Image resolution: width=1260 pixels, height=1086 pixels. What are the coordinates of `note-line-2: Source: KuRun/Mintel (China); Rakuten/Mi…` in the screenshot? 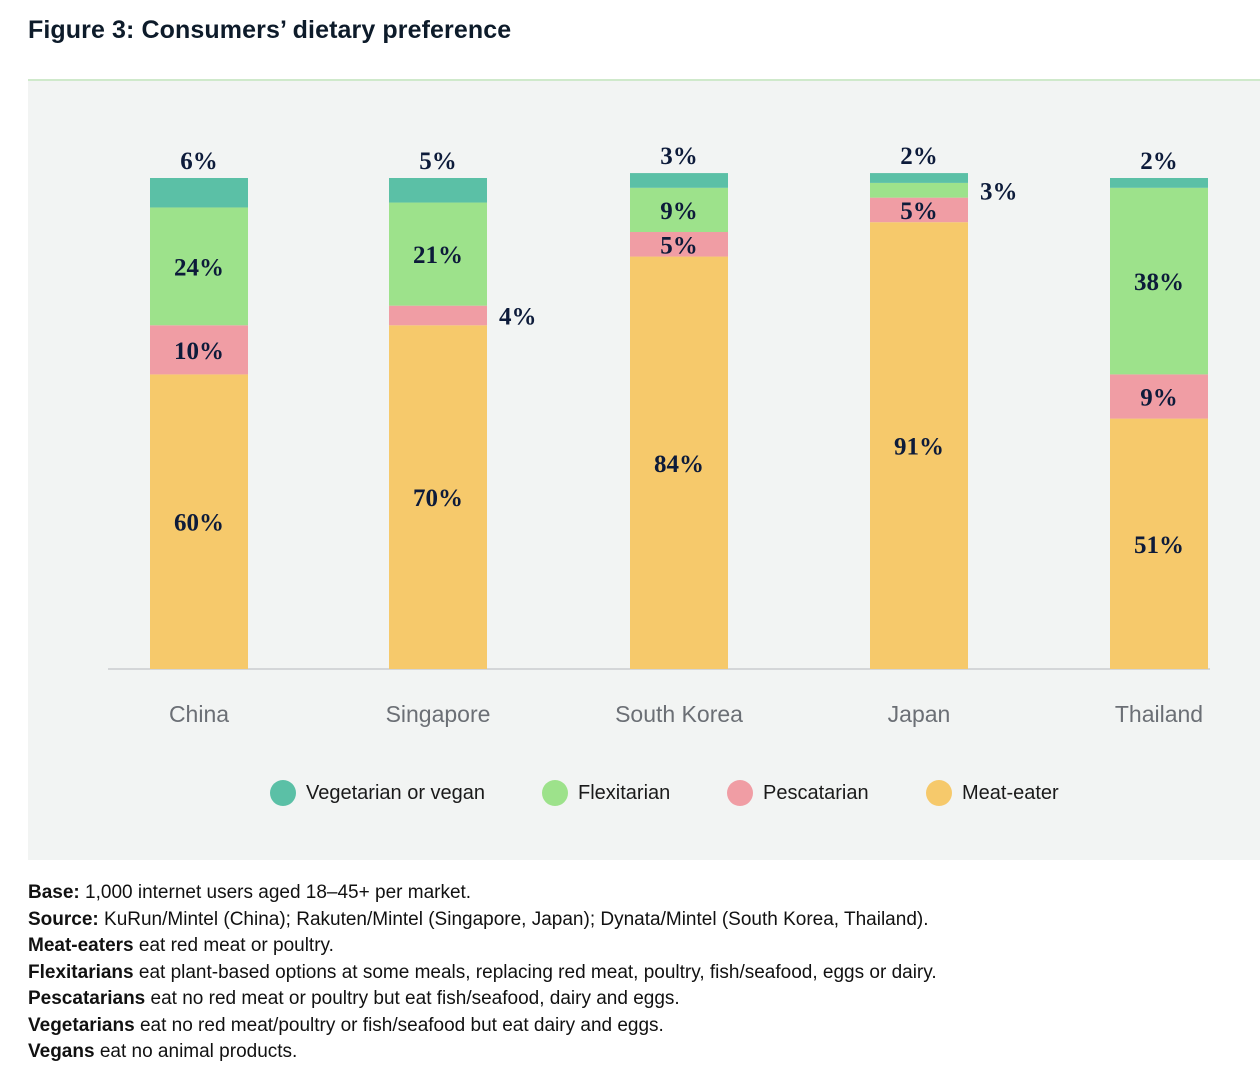 It's located at (638, 920).